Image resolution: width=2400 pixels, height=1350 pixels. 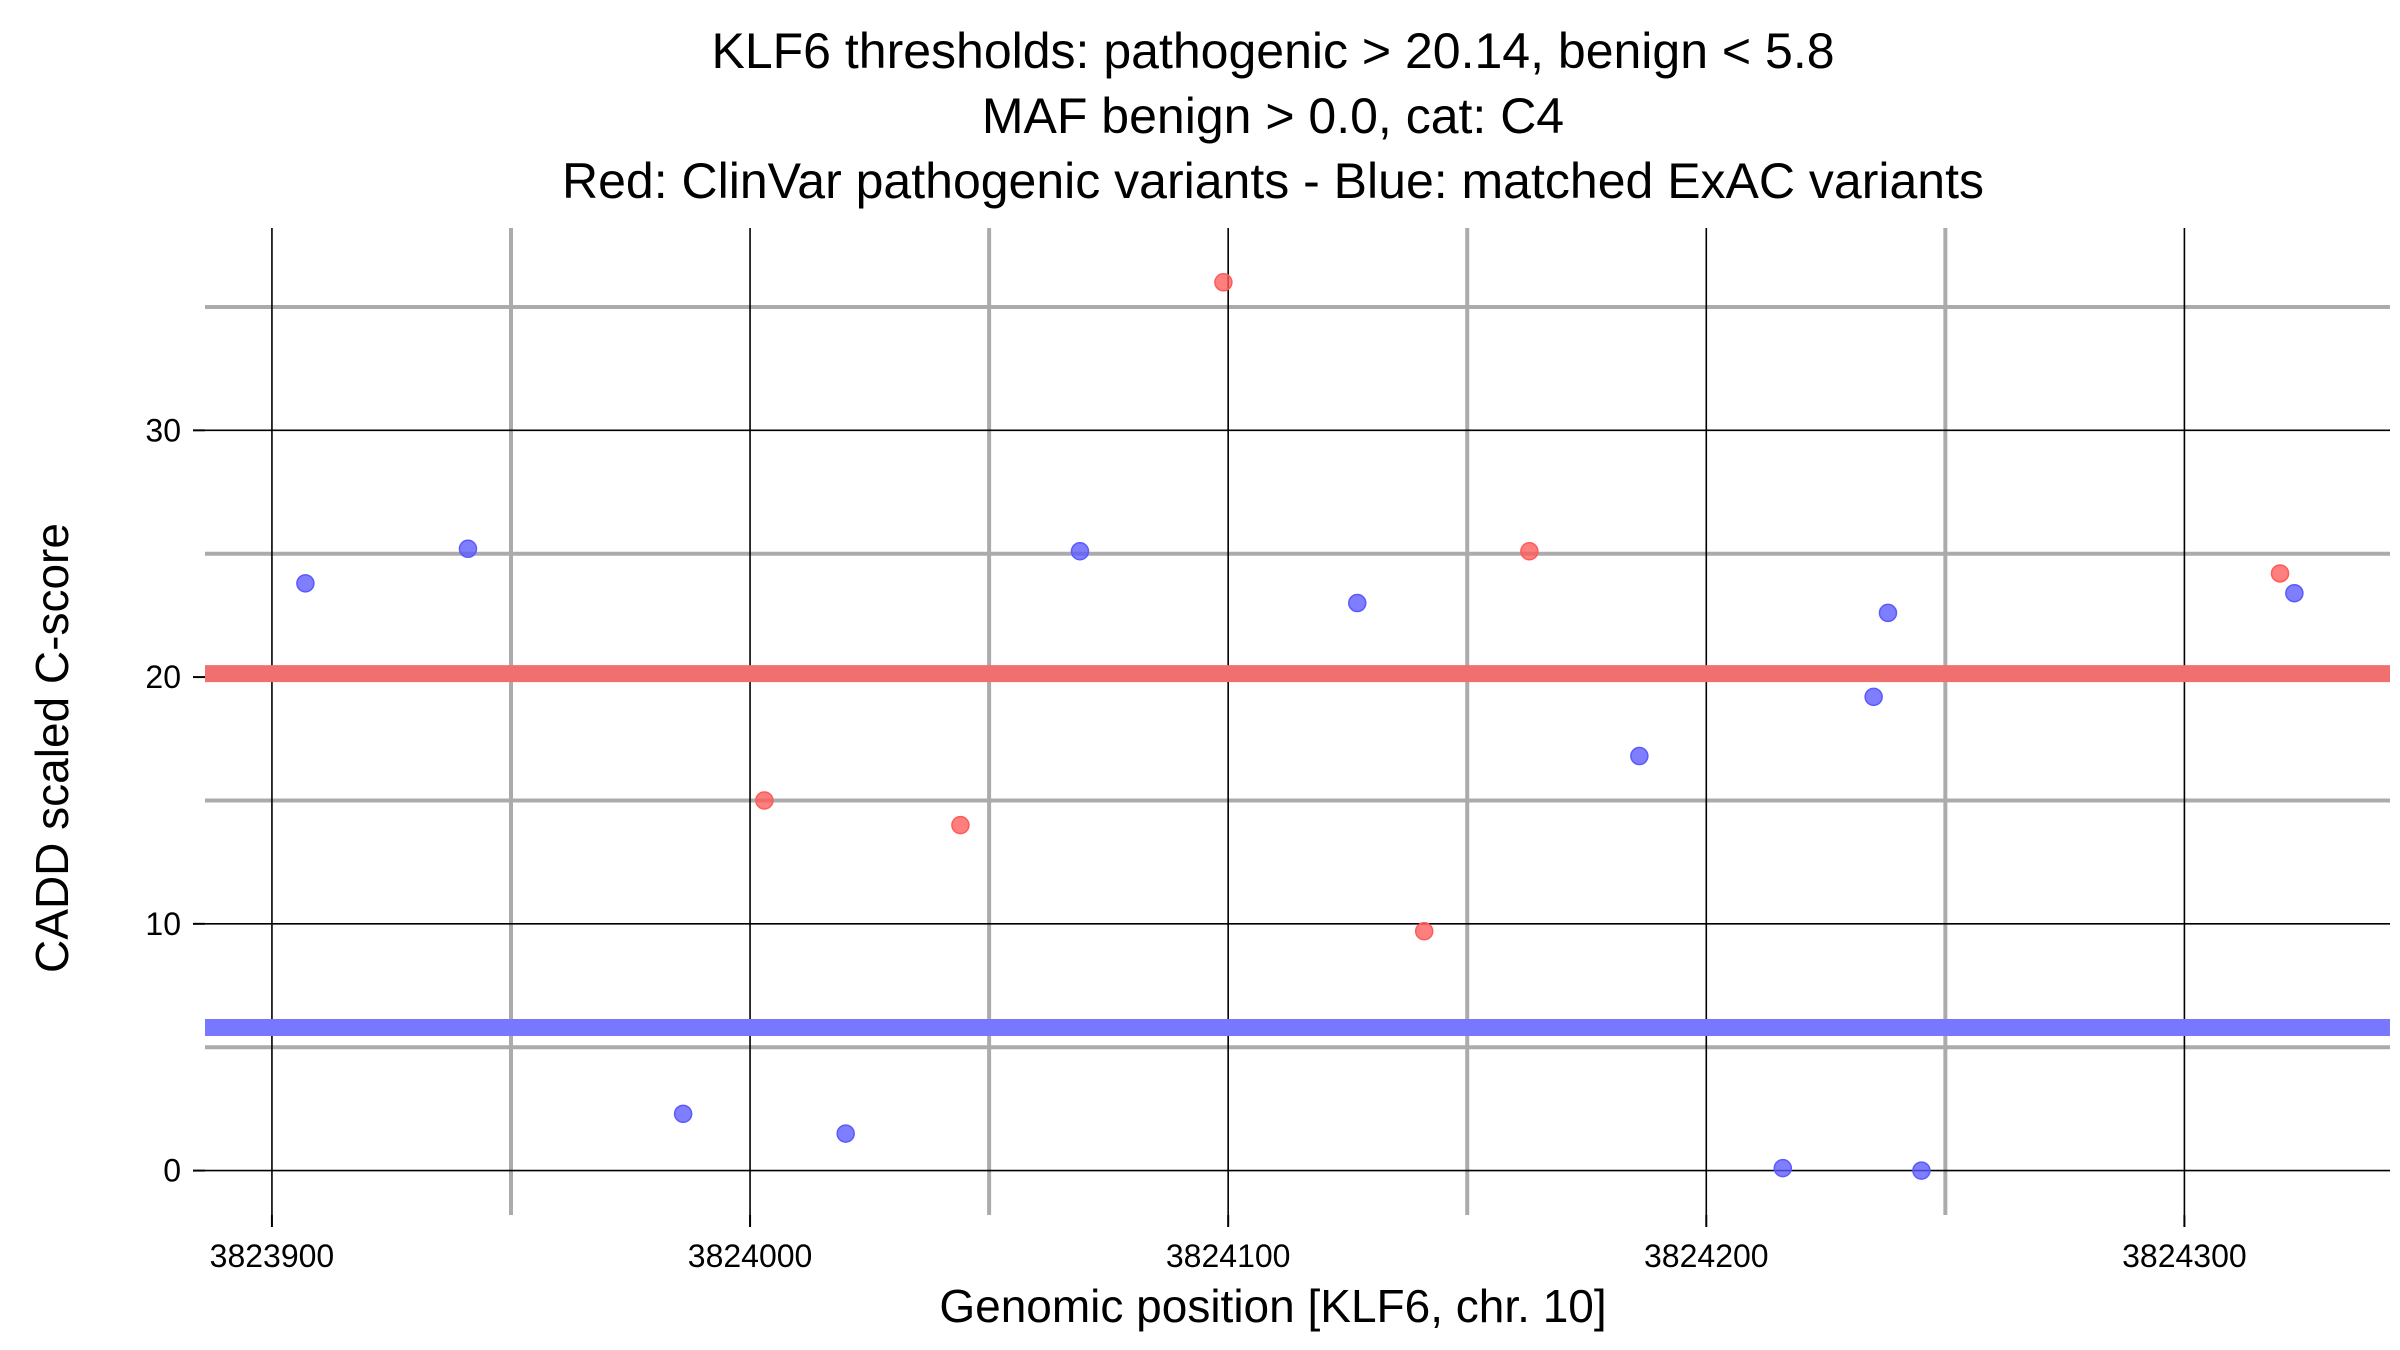 I want to click on x-tick-label: 3824000, so click(x=750, y=1256).